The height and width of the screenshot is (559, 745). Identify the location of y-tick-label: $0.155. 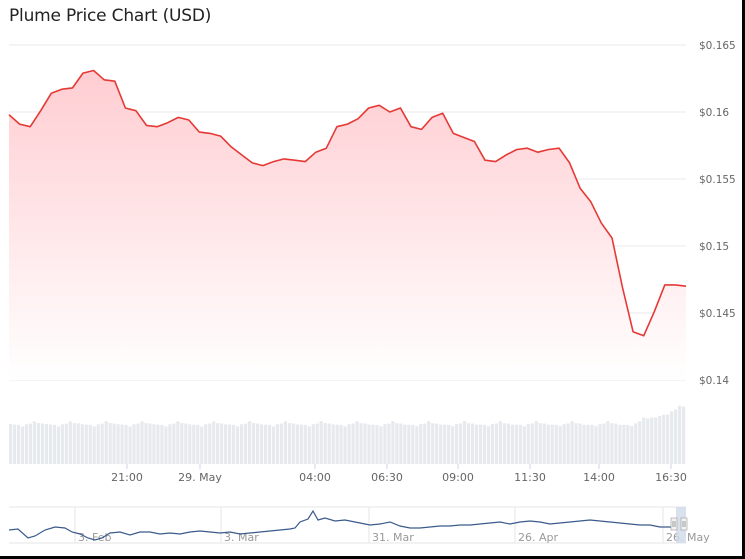
(717, 180).